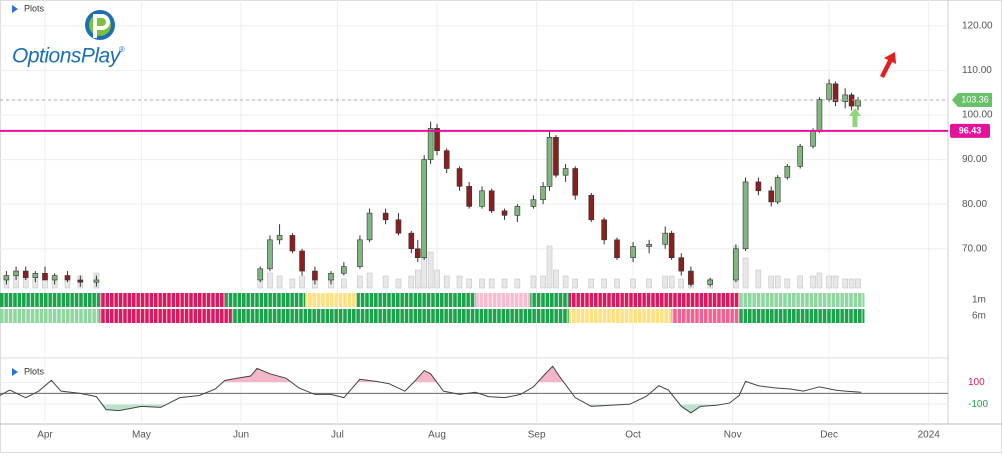 The width and height of the screenshot is (1002, 458). What do you see at coordinates (970, 130) in the screenshot?
I see `level-tag` at bounding box center [970, 130].